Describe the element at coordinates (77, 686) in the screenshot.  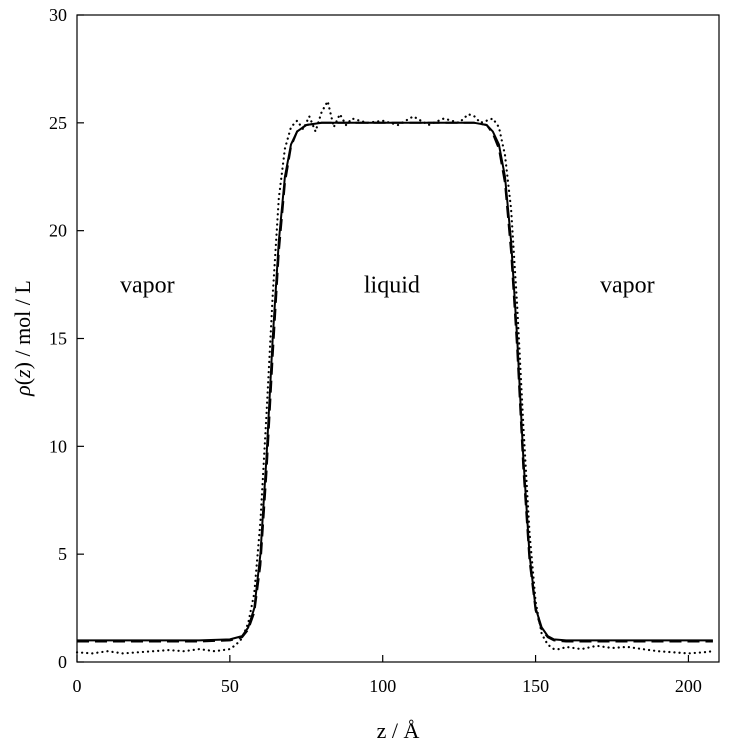
I see `x-tick-label: 0` at that location.